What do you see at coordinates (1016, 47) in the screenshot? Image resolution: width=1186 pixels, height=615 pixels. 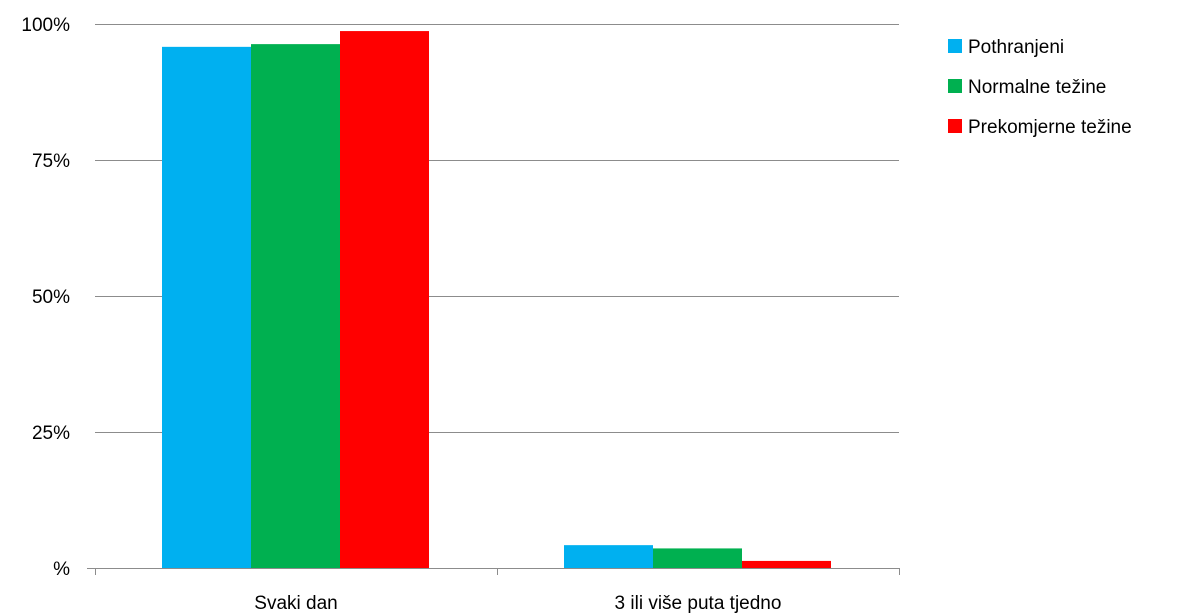 I see `legend-label: Pothranjeni` at bounding box center [1016, 47].